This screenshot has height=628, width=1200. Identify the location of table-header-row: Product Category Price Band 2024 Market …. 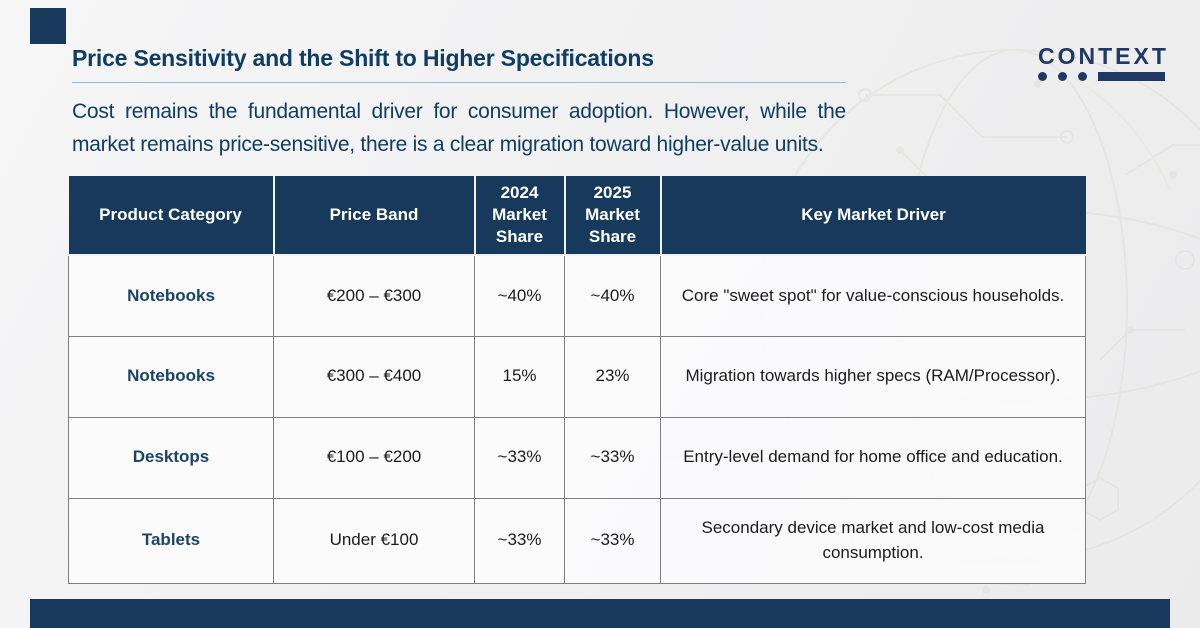
(577, 216).